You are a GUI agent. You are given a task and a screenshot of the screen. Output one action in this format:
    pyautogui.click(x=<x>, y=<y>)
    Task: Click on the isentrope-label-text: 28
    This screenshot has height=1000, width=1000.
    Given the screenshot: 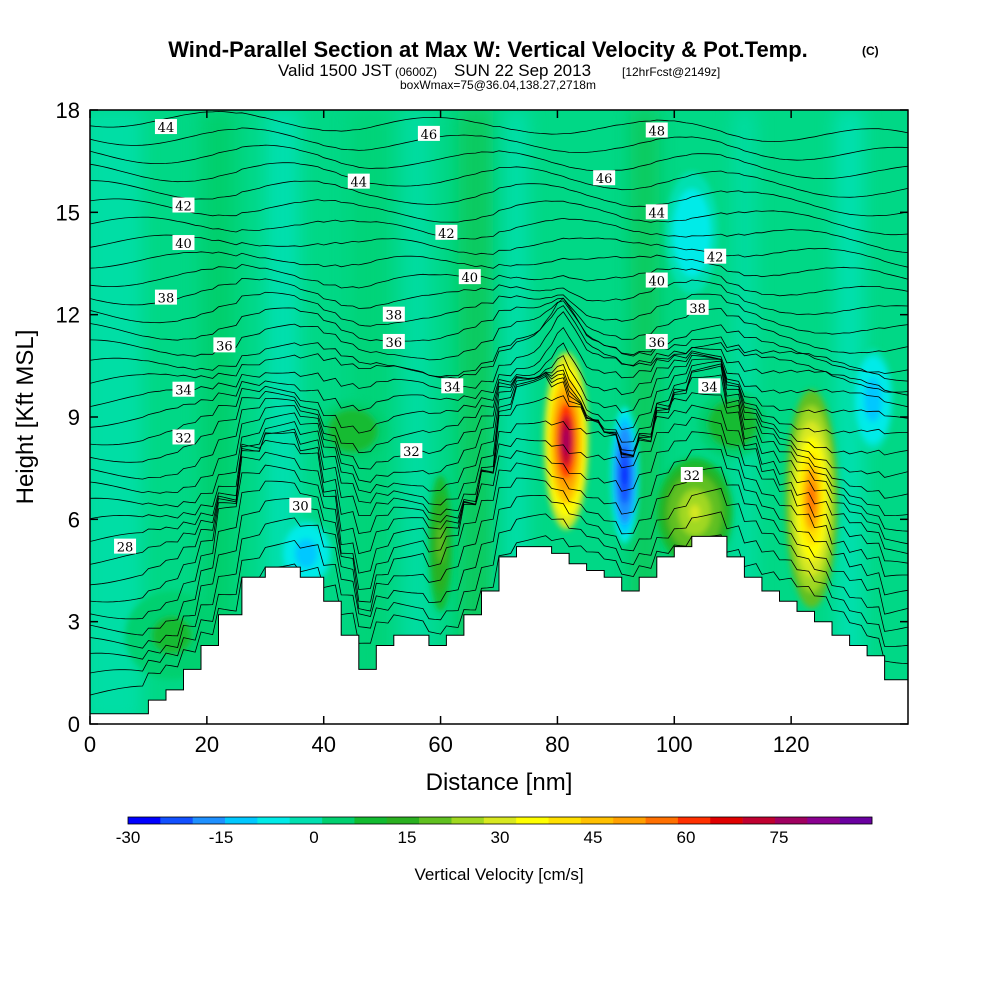 What is the action you would take?
    pyautogui.click(x=125, y=548)
    